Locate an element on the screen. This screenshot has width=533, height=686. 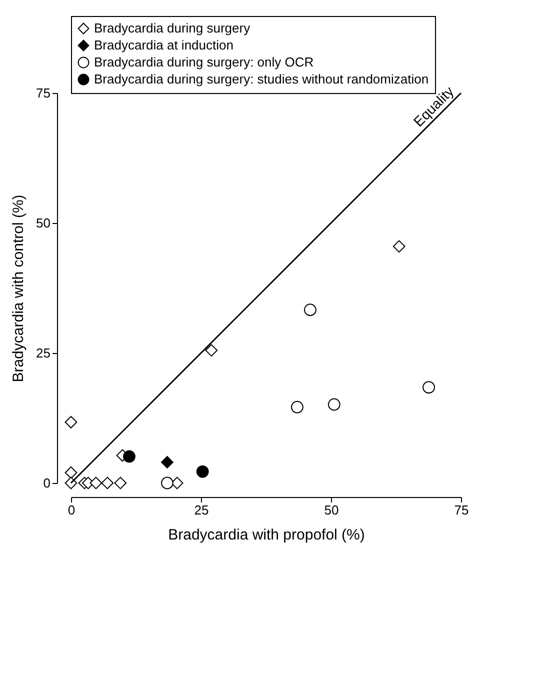
legend-label: Bradycardia during surgery is located at coordinates (172, 28).